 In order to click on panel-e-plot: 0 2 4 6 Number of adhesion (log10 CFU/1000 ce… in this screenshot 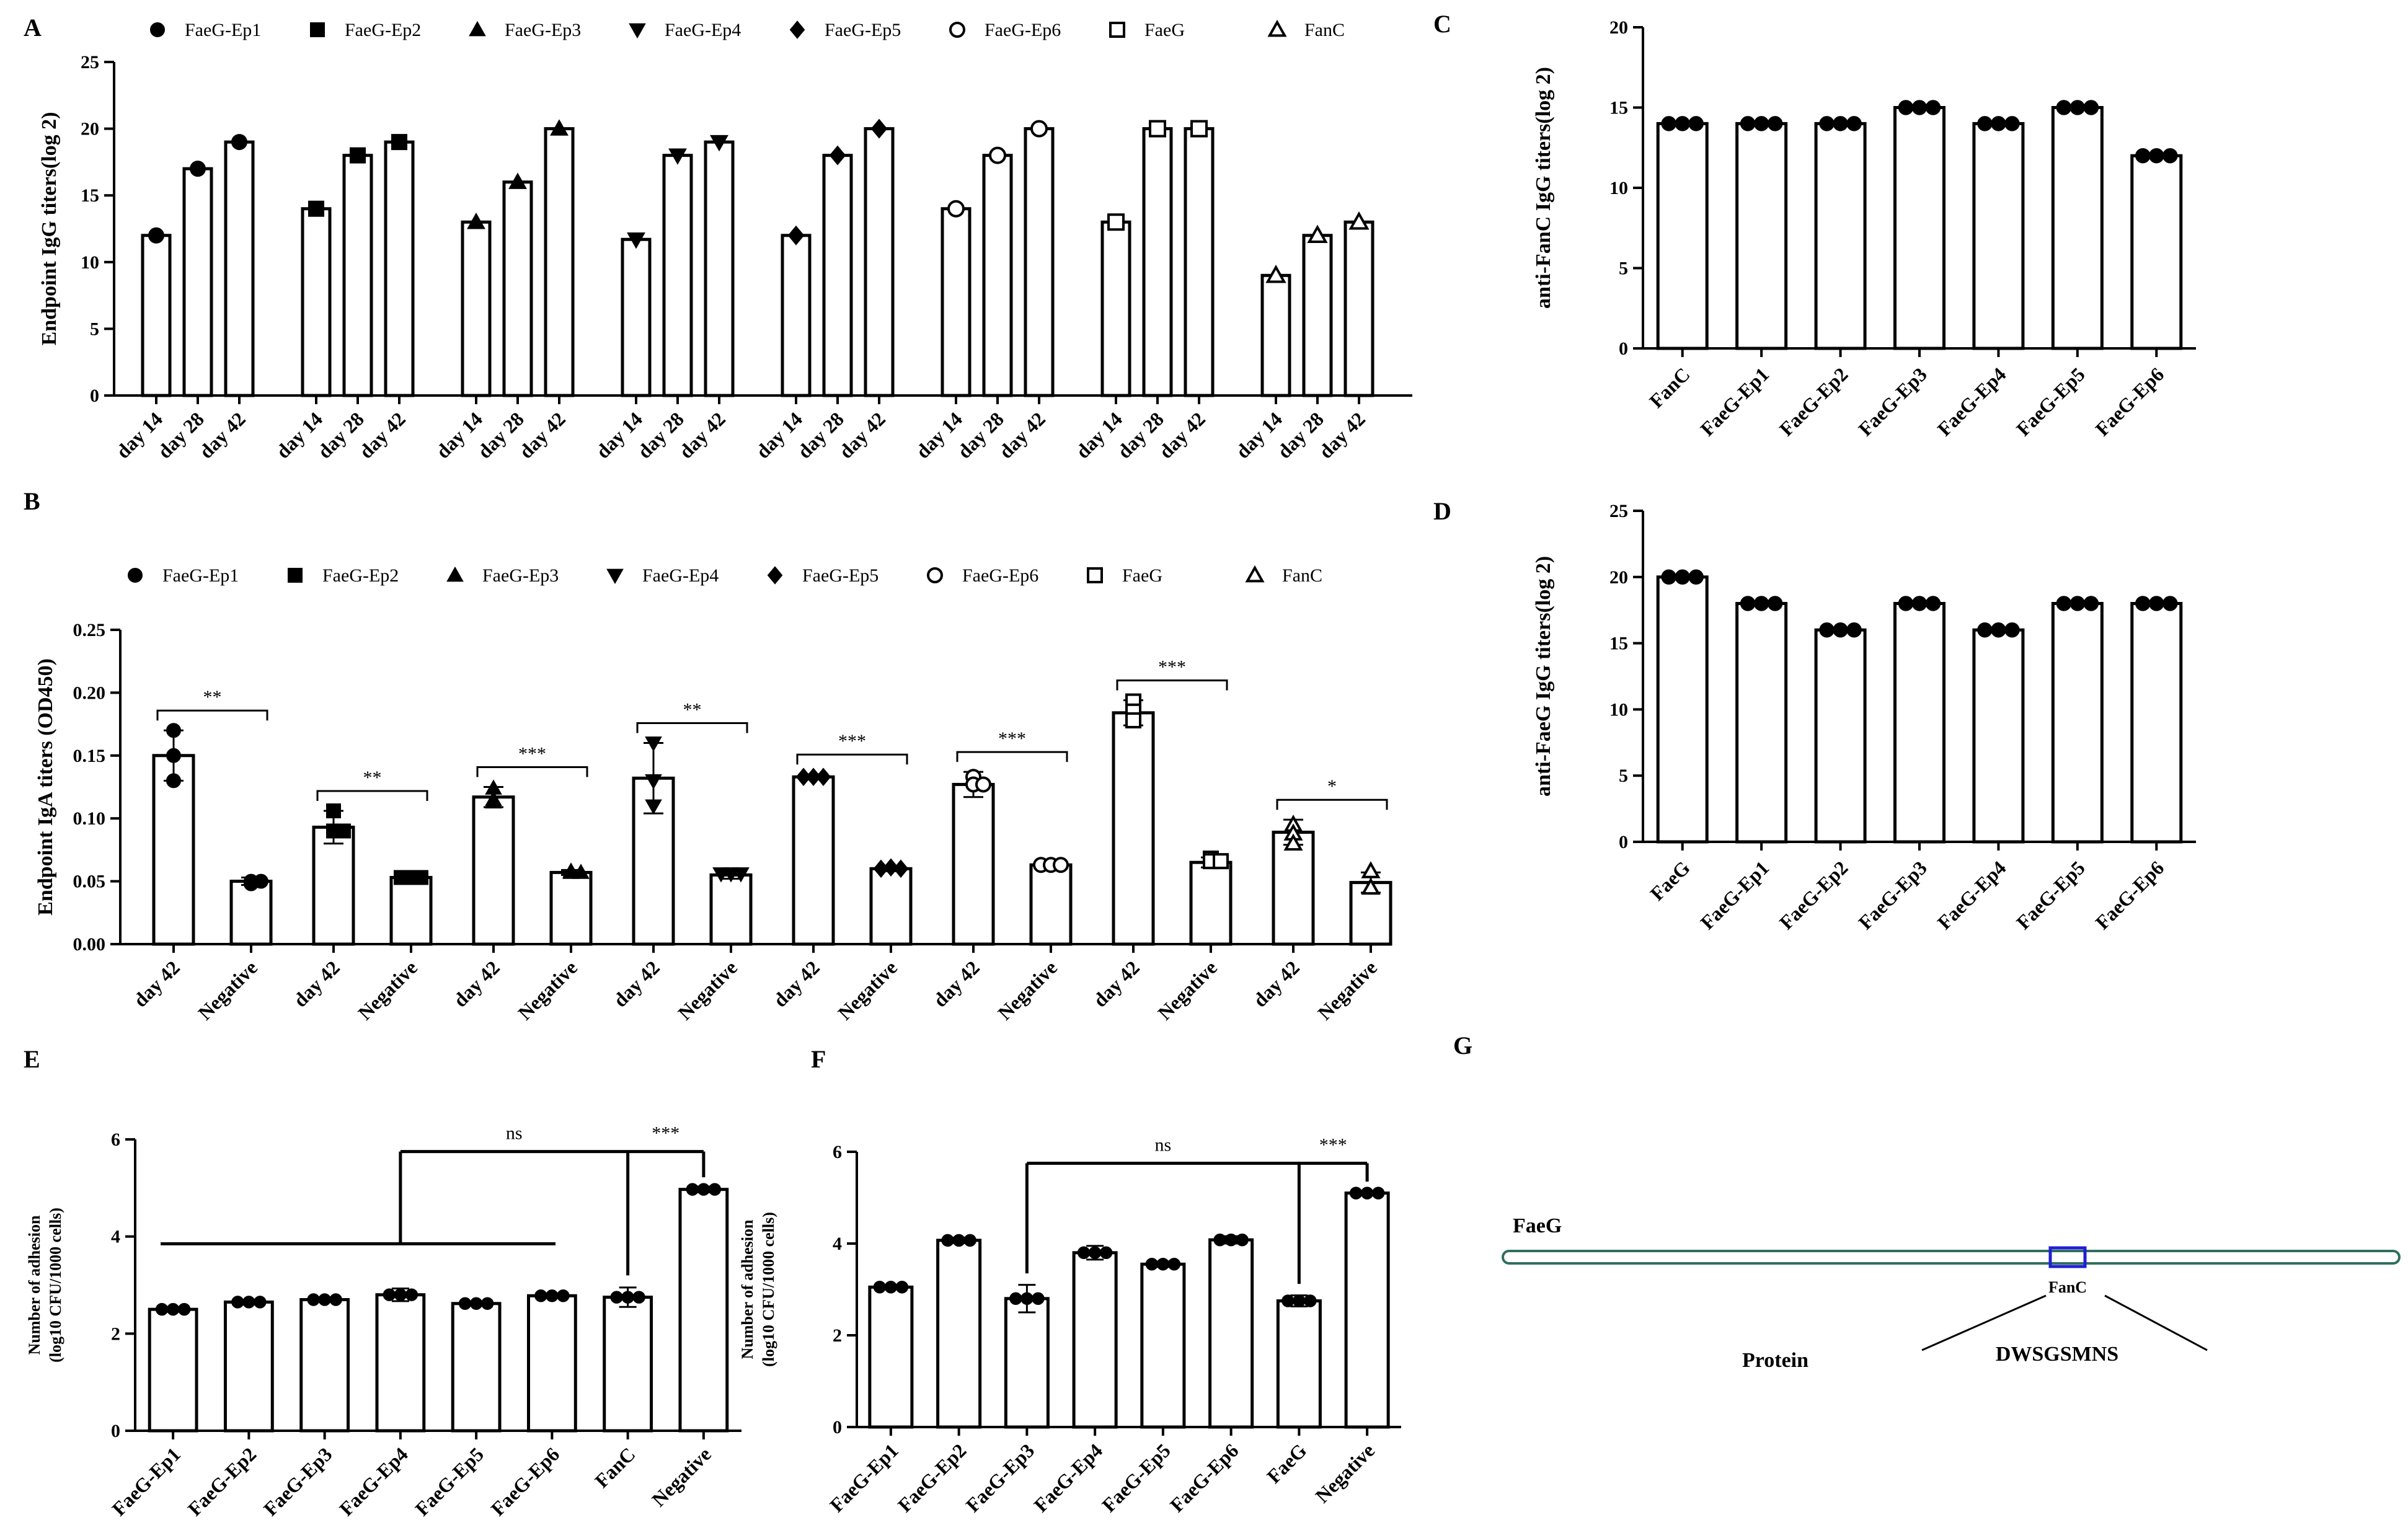, I will do `click(383, 1321)`.